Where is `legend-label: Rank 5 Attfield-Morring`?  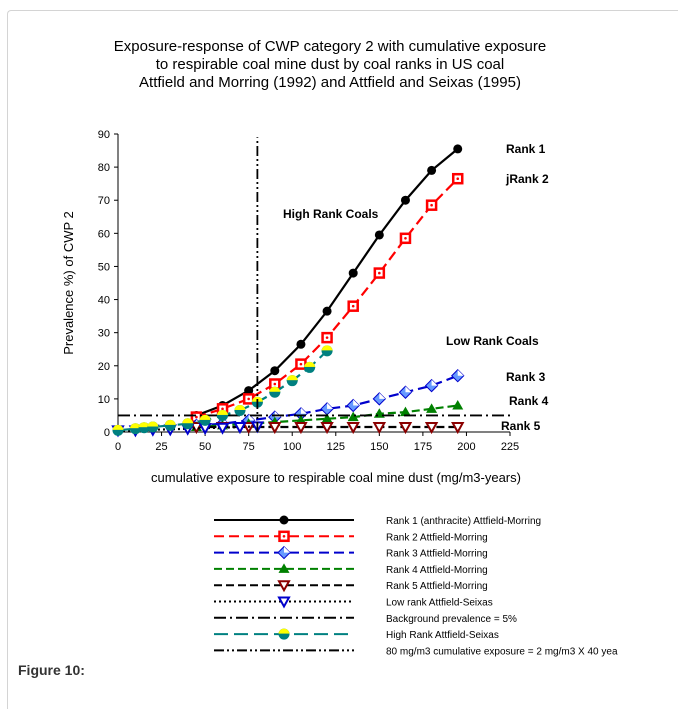
legend-label: Rank 5 Attfield-Morring is located at coordinates (437, 586).